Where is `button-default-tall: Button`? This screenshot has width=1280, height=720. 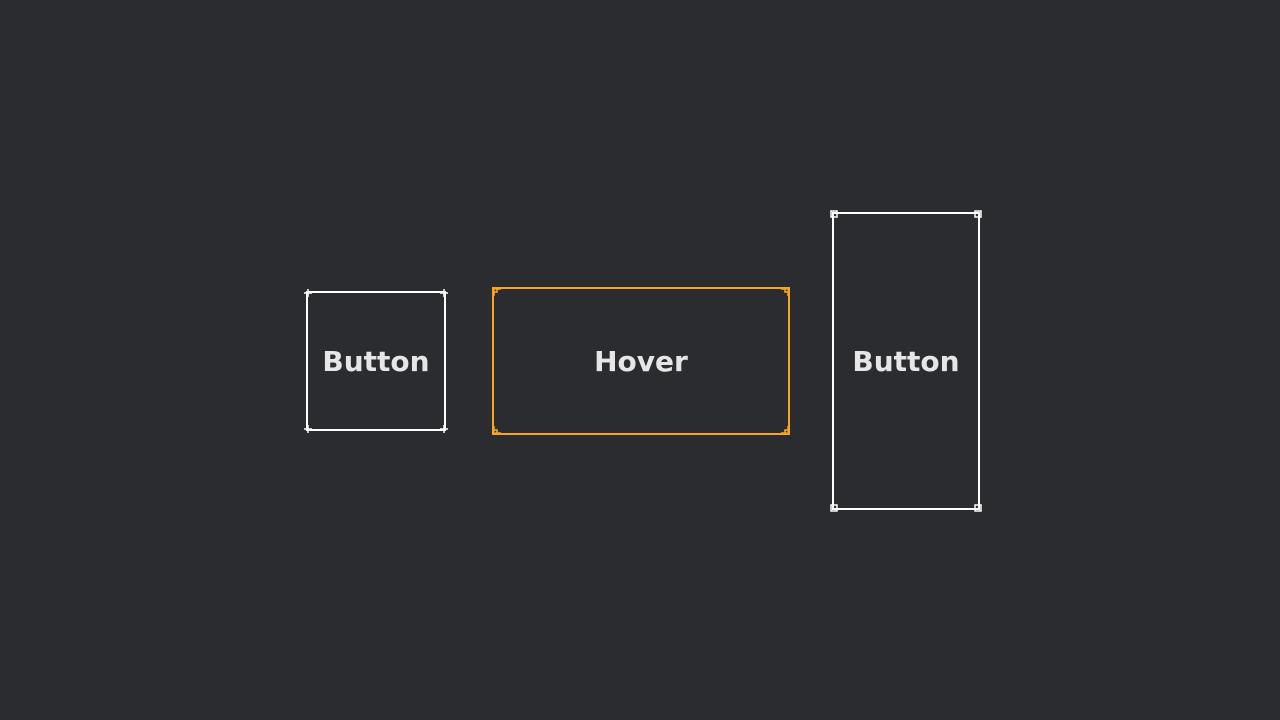 button-default-tall: Button is located at coordinates (906, 361).